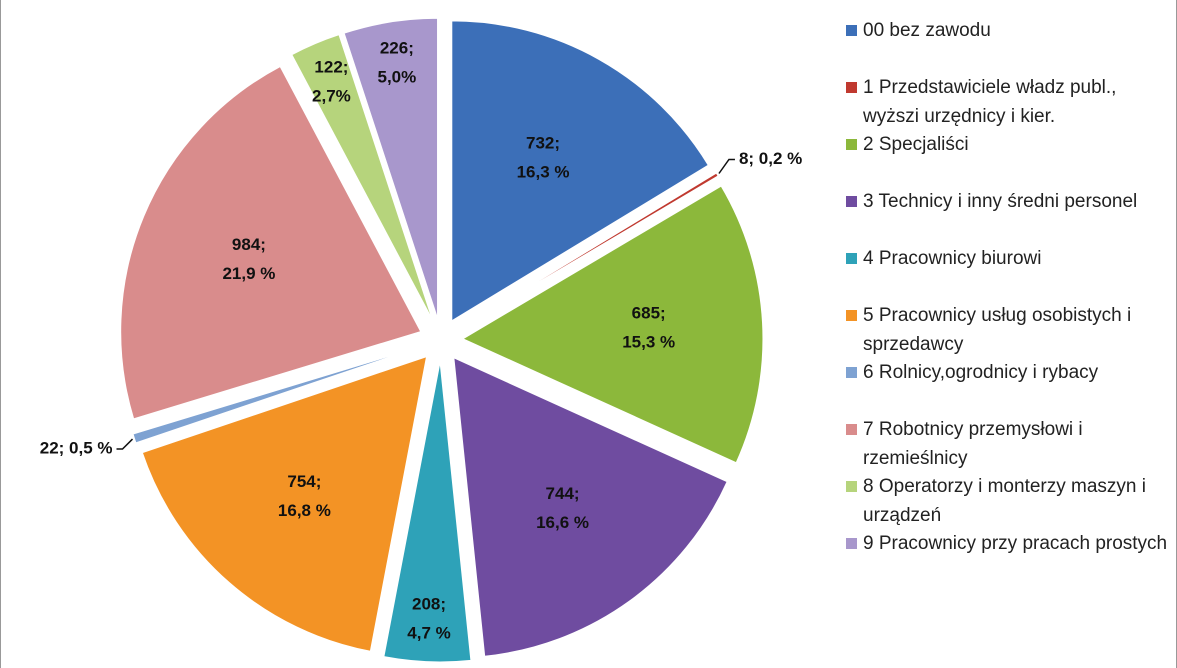 The height and width of the screenshot is (668, 1177). I want to click on legend-entry: 3 Technicy i inny średni personel, so click(1011, 201).